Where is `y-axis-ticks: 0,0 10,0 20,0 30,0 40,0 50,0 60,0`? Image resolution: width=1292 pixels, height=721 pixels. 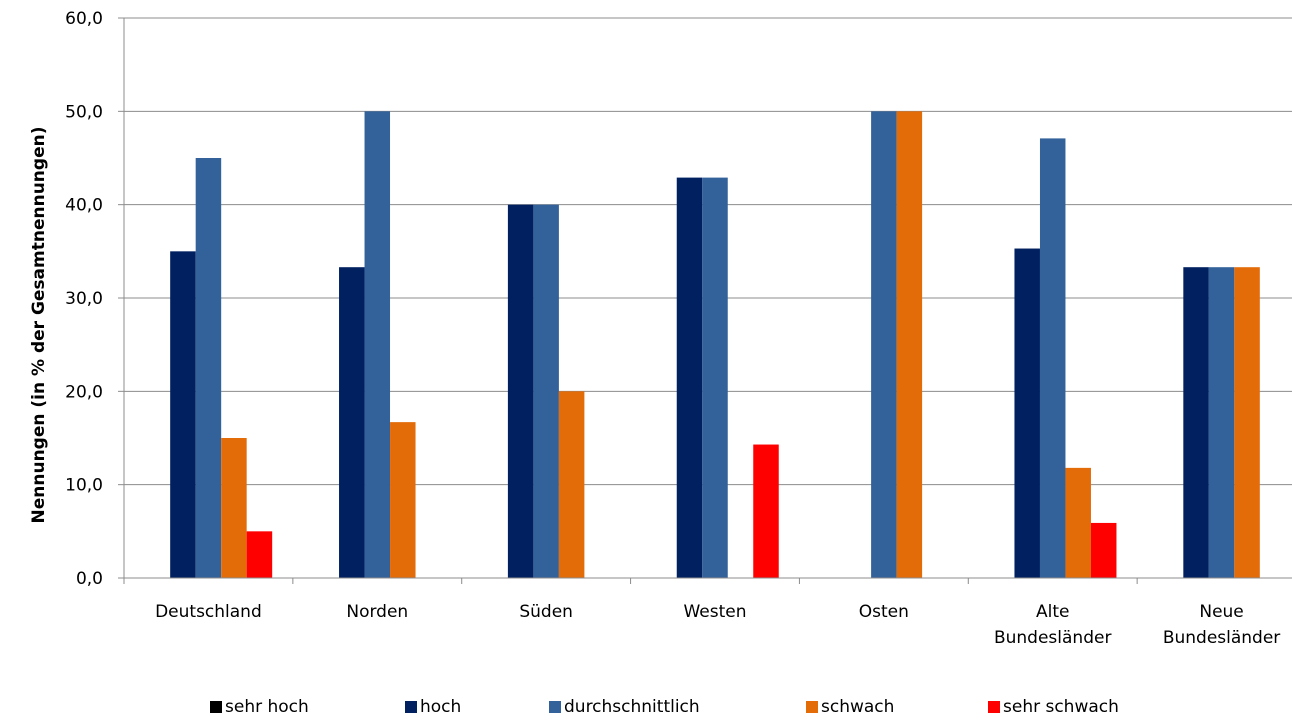
y-axis-ticks: 0,0 10,0 20,0 30,0 40,0 50,0 60,0 is located at coordinates (94, 299).